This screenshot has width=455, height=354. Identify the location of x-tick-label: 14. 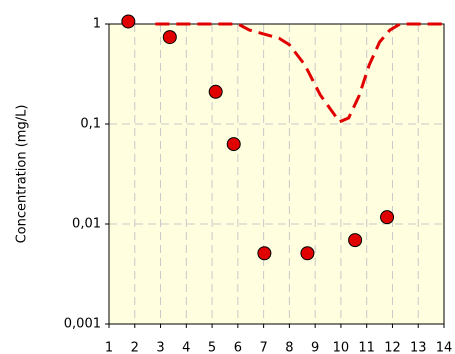
(444, 347).